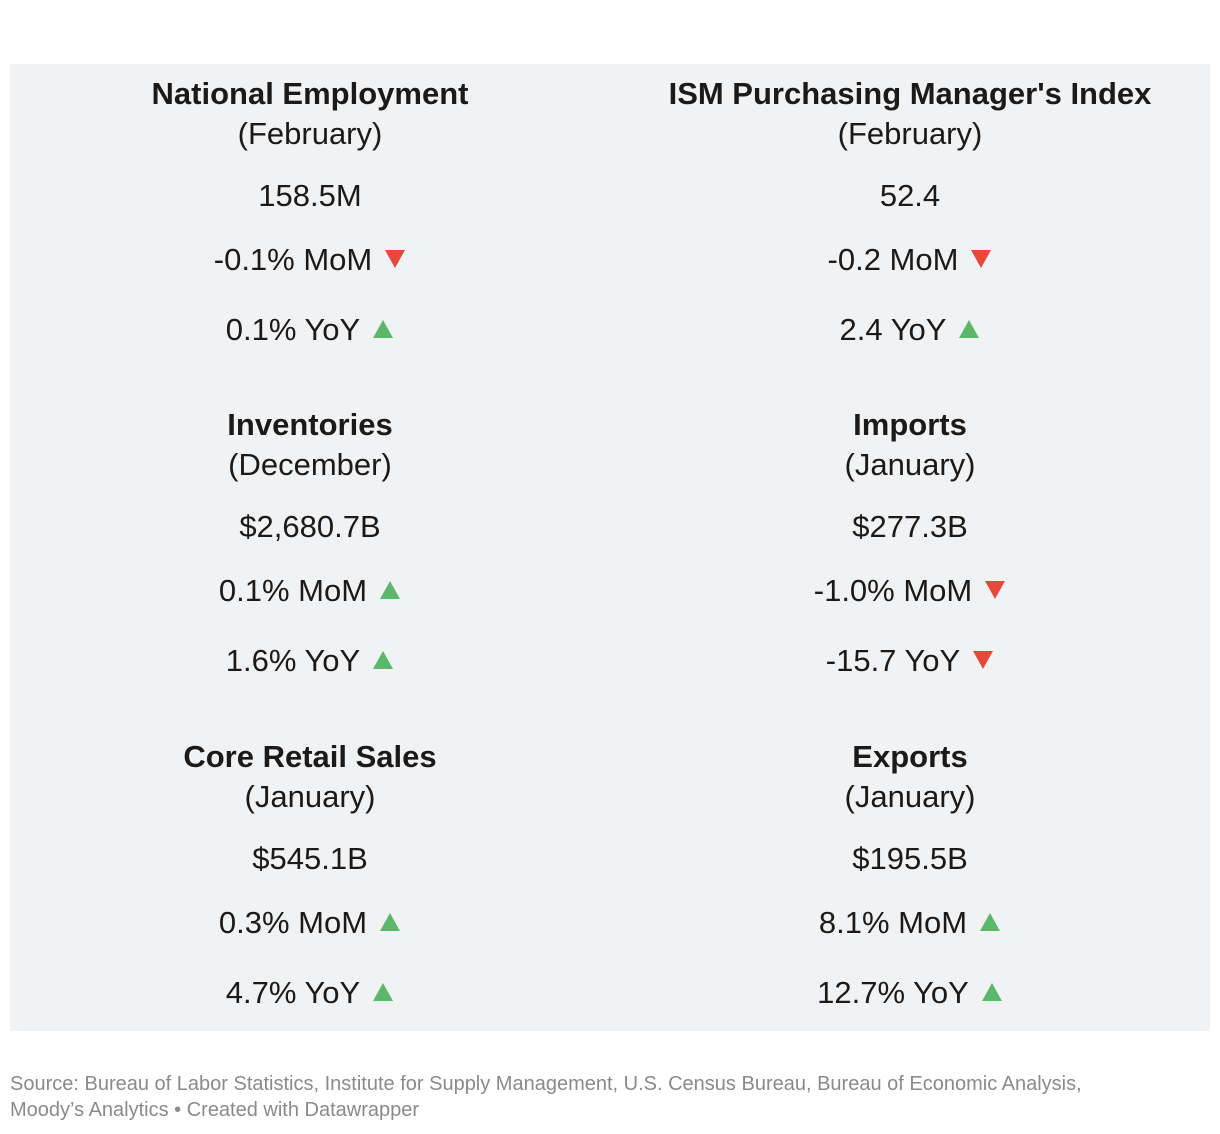 The height and width of the screenshot is (1134, 1220). I want to click on indicator-title: Core Retail Sales, so click(310, 756).